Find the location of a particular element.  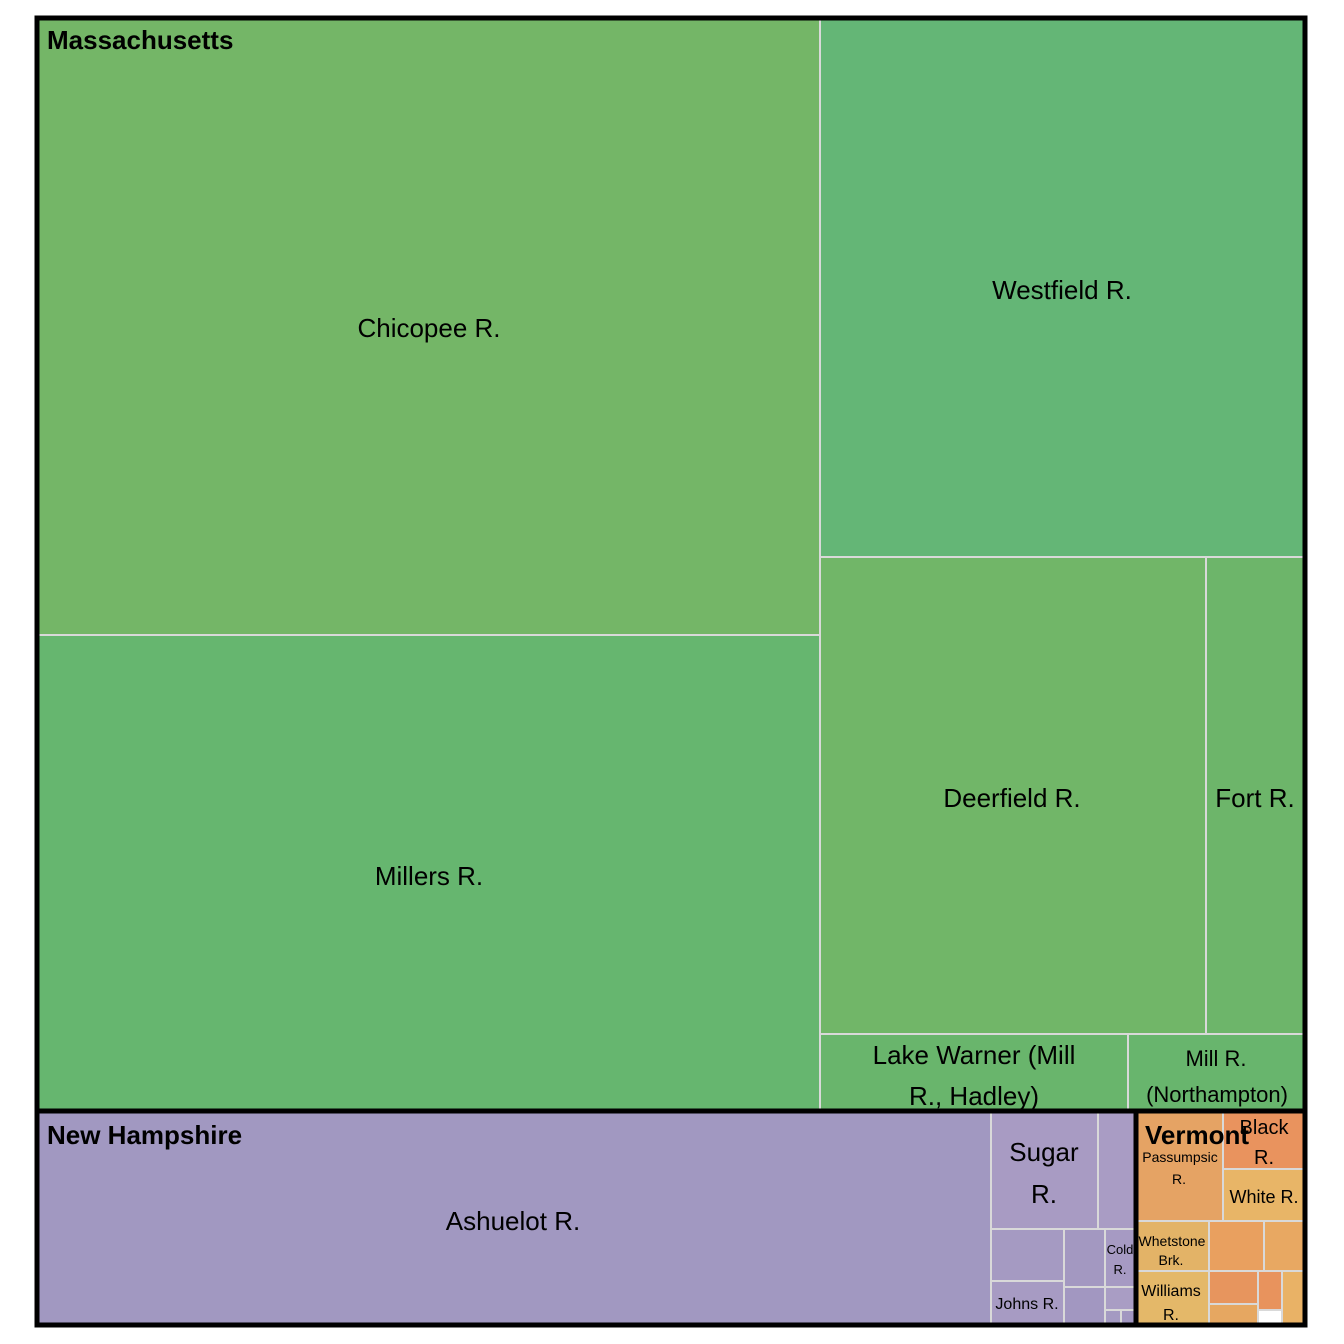

massachusetts-cell-label-4: Fort R. is located at coordinates (1254, 798).